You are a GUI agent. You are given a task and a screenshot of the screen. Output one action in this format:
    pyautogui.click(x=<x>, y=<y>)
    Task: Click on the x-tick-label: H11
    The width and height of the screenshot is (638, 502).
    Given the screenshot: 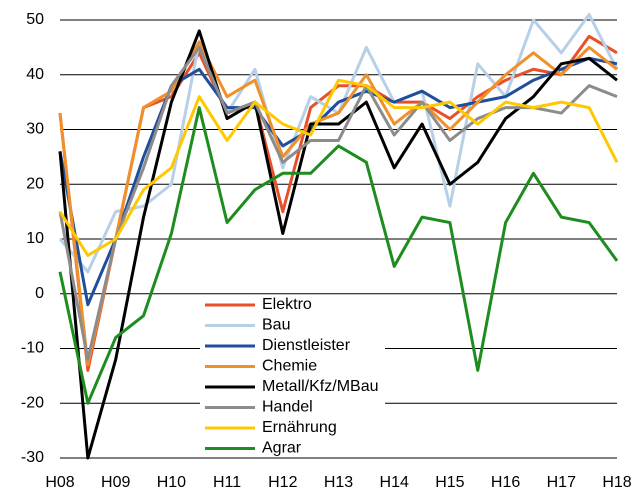 What is the action you would take?
    pyautogui.click(x=227, y=482)
    